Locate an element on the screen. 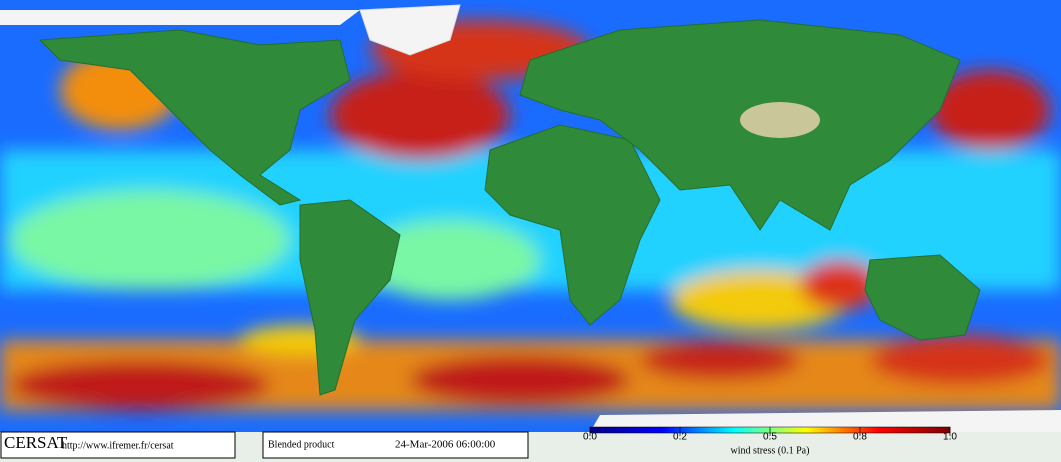 The height and width of the screenshot is (462, 1061). colorbar-tick-label: 0.0 is located at coordinates (590, 437).